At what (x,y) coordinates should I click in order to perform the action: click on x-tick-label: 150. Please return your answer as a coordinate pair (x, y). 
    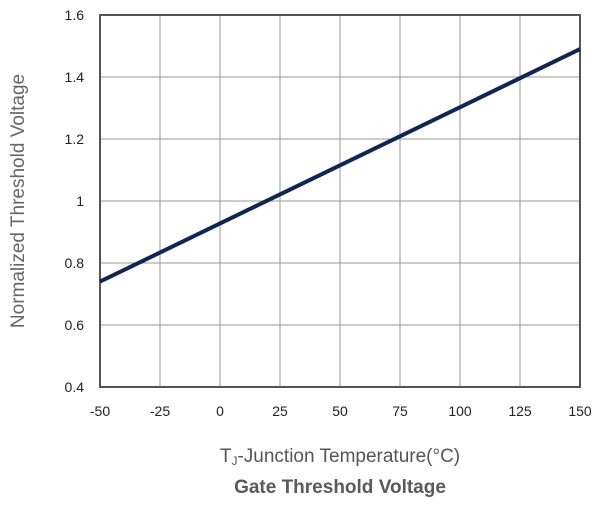
    Looking at the image, I should click on (580, 411).